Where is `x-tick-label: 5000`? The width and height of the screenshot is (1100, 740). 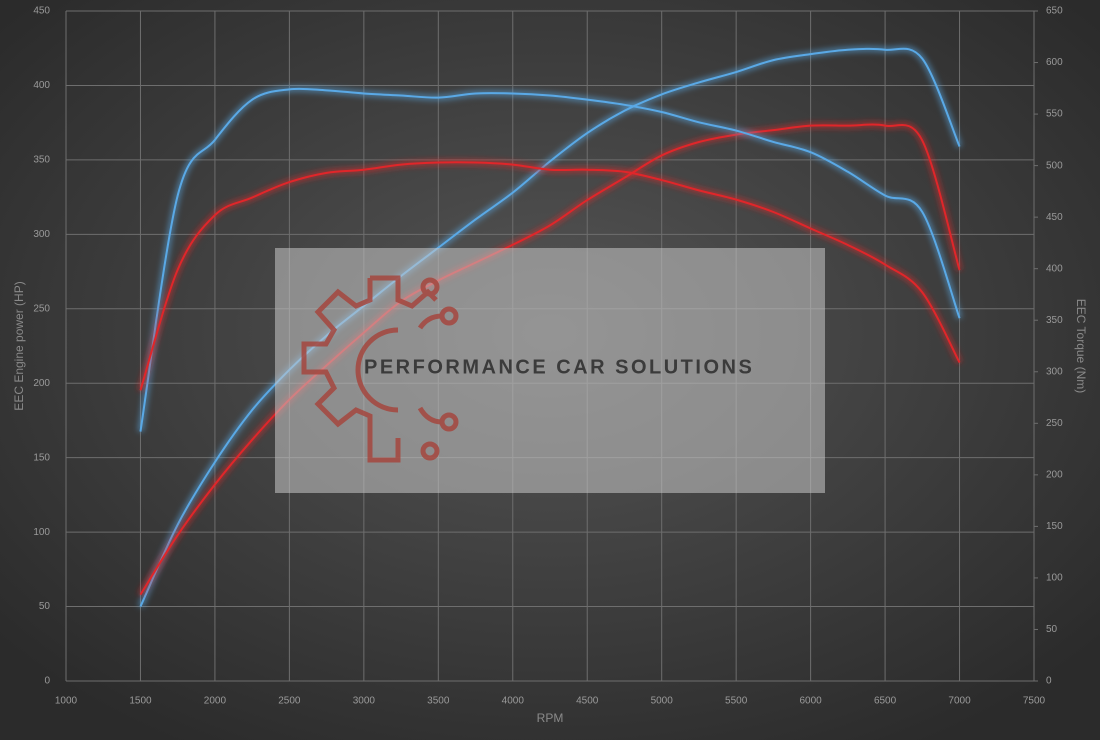
x-tick-label: 5000 is located at coordinates (662, 701).